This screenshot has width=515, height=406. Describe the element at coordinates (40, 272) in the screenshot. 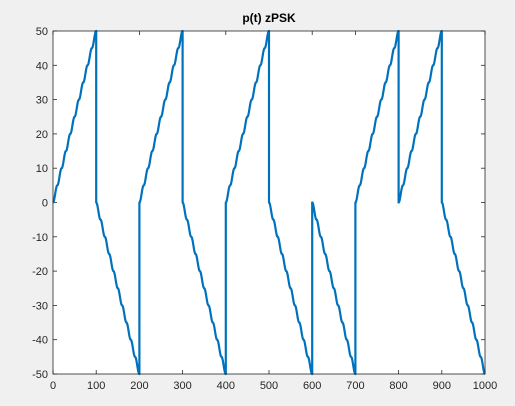

I see `y-tick-label: -20` at that location.